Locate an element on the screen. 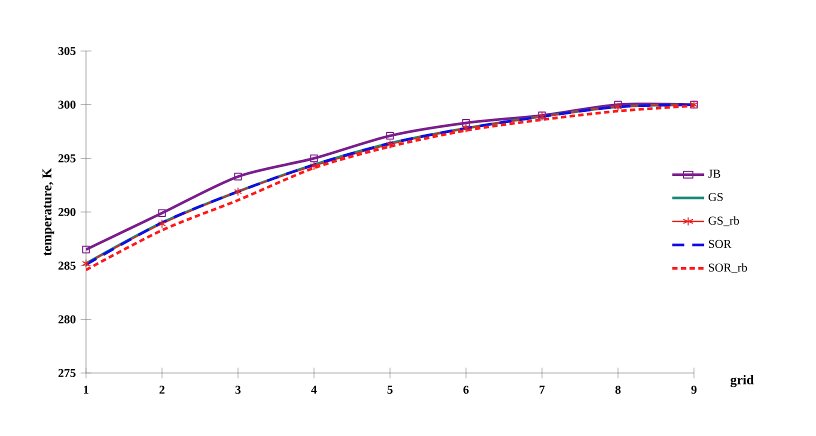 The image size is (816, 436). y-tick-label: 280 is located at coordinates (67, 319).